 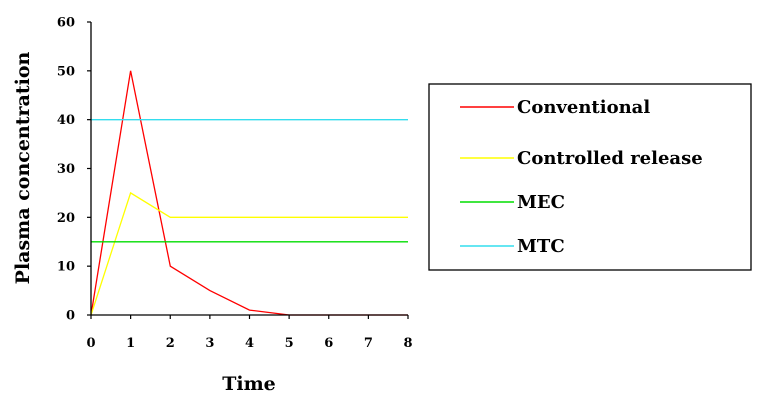 What do you see at coordinates (289, 343) in the screenshot?
I see `x-tick-label: 5` at bounding box center [289, 343].